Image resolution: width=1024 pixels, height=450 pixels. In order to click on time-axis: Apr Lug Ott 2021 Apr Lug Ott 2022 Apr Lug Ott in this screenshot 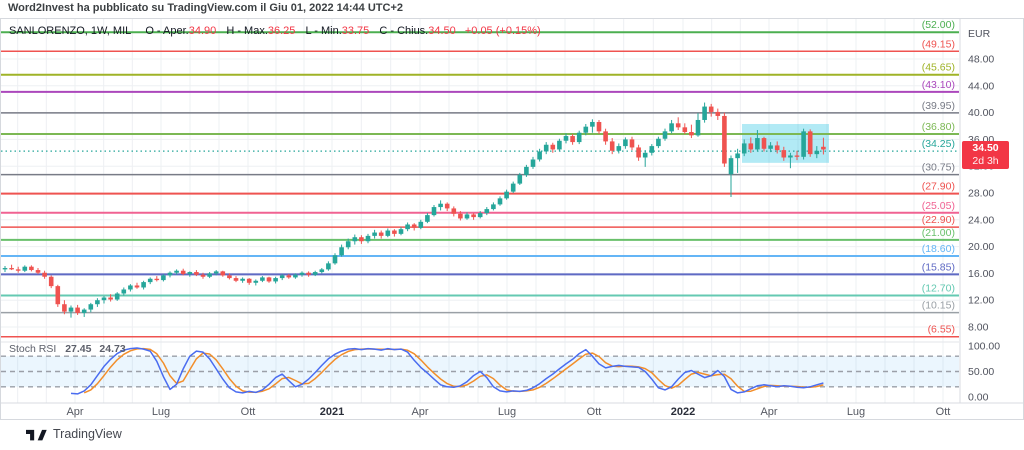, I will do `click(508, 412)`.